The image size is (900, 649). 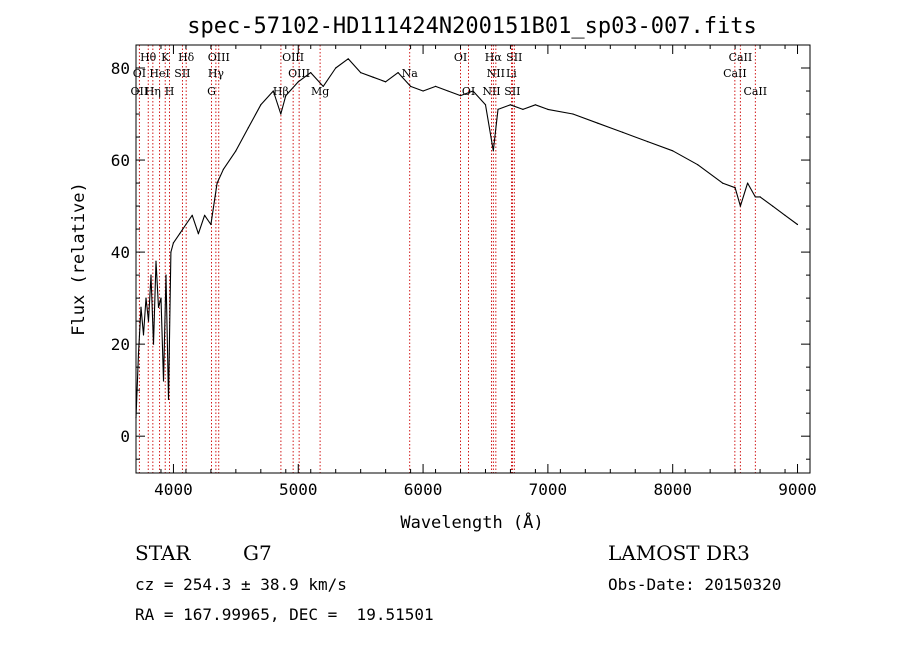 What do you see at coordinates (153, 91) in the screenshot?
I see `line-label-19: Hη` at bounding box center [153, 91].